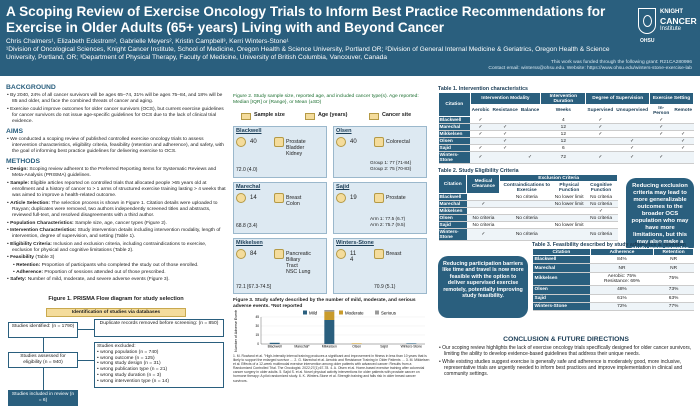 The width and height of the screenshot is (700, 420). Describe the element at coordinates (31, 87) in the screenshot. I see `background-heading: BACKGROUND` at that location.